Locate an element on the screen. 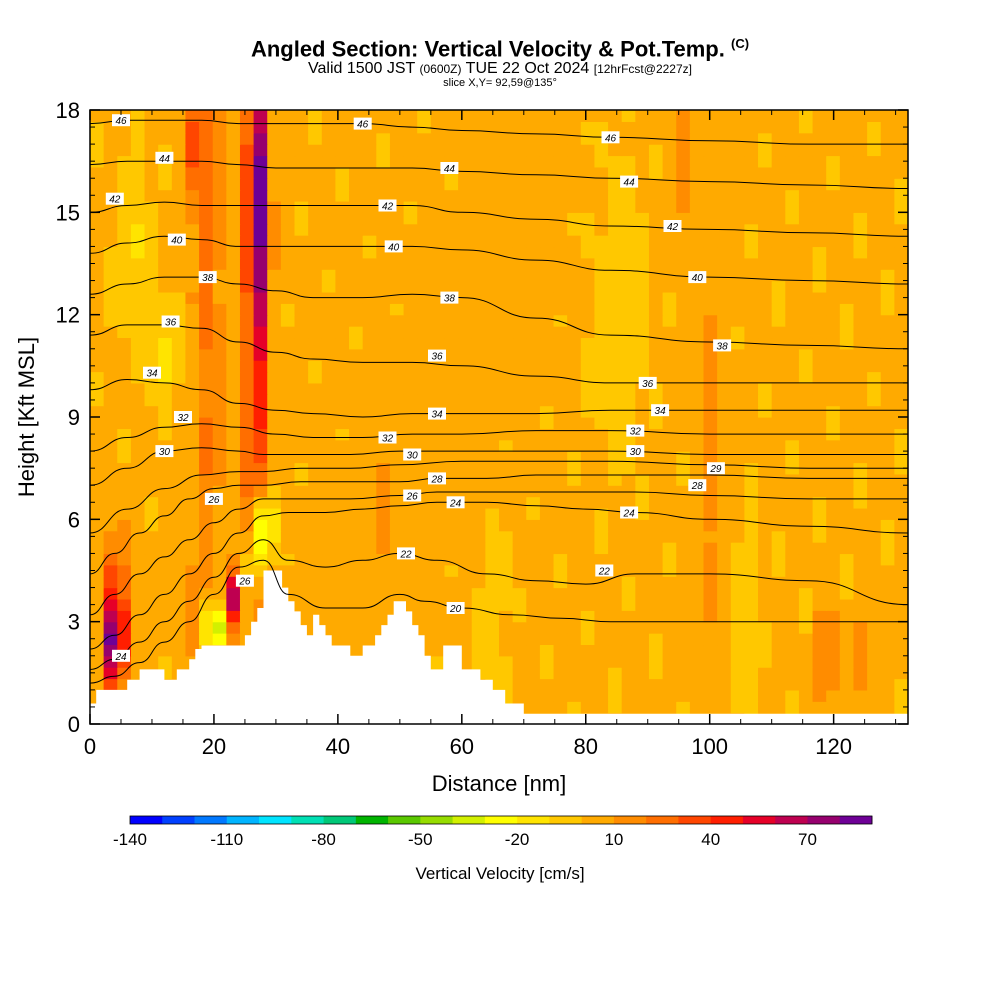 This screenshot has height=1000, width=1000. svg-text: 30 is located at coordinates (165, 452).